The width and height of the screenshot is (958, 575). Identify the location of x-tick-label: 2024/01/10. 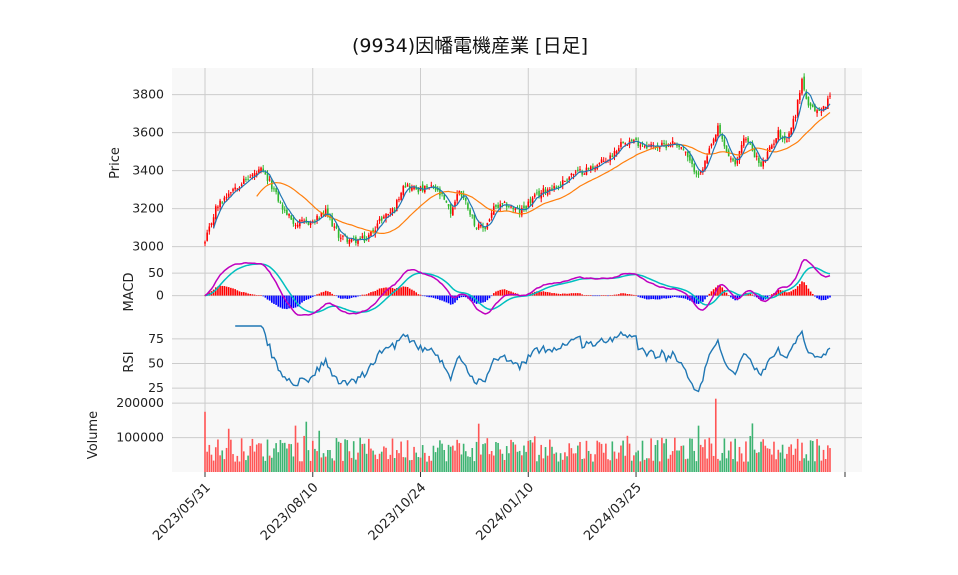
(506, 512).